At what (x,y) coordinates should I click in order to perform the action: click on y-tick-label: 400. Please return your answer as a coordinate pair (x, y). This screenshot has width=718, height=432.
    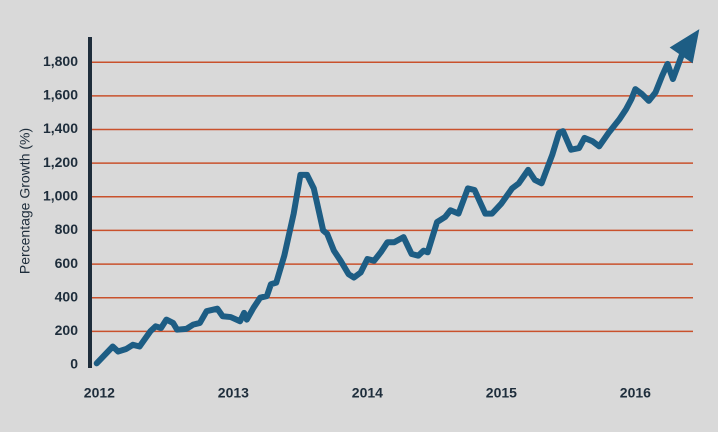
    Looking at the image, I should click on (67, 296).